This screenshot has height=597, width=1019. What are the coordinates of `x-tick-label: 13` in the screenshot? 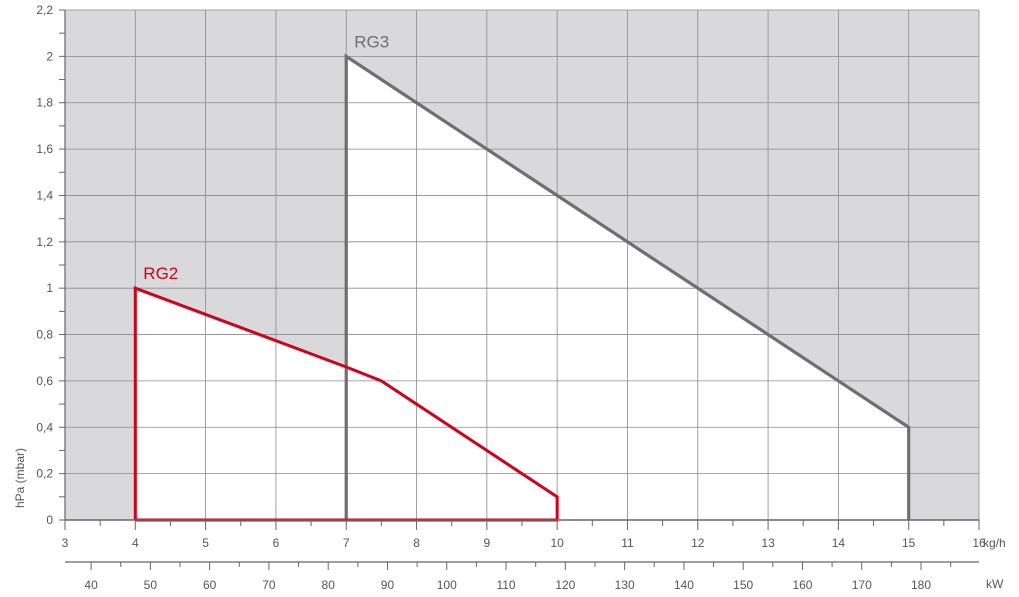 It's located at (768, 543).